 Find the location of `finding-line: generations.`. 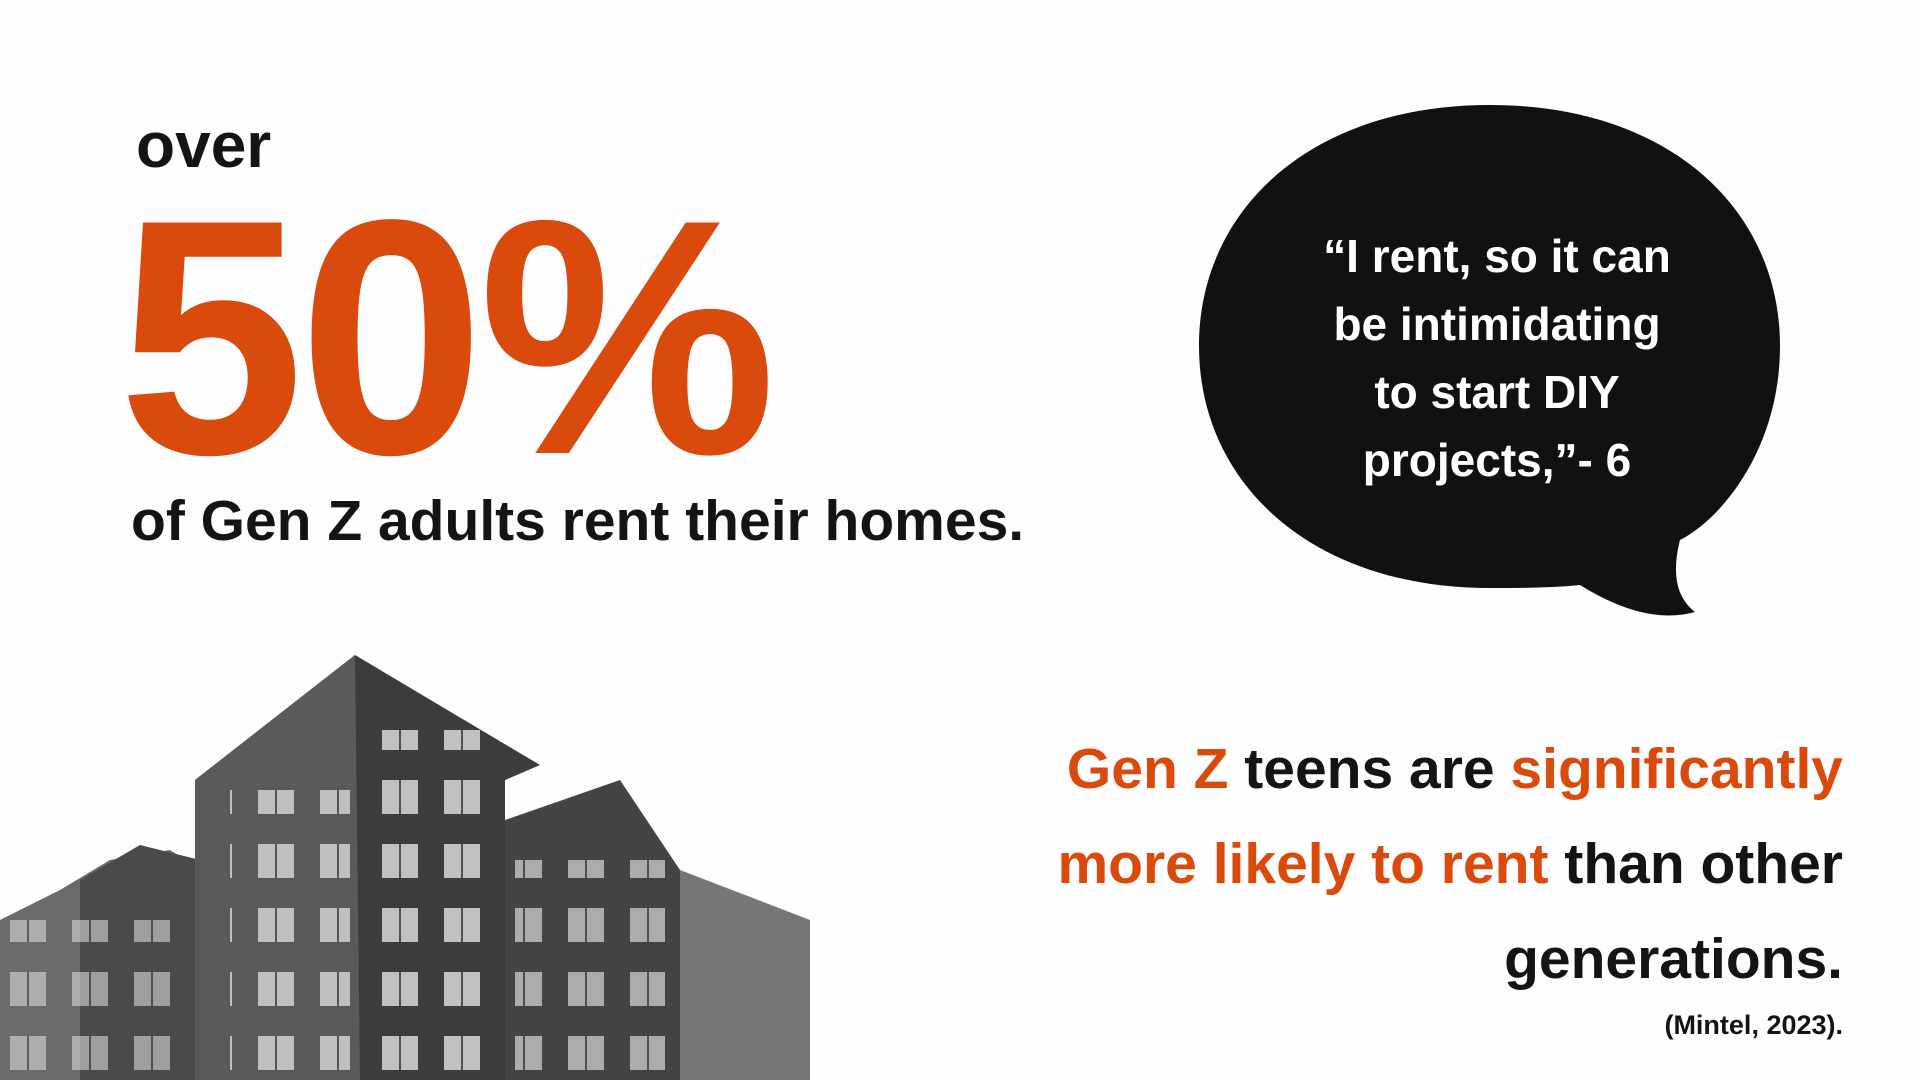

finding-line: generations. is located at coordinates (1450, 959).